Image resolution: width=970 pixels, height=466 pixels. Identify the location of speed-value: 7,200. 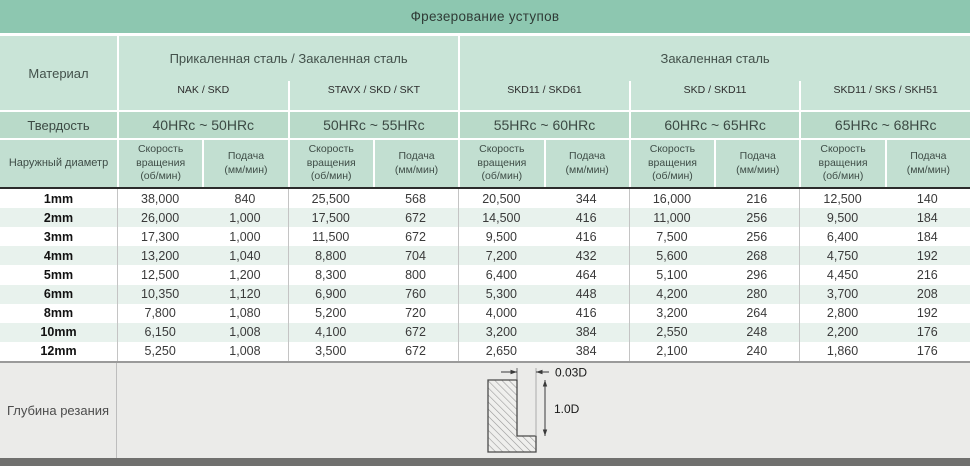
(500, 256).